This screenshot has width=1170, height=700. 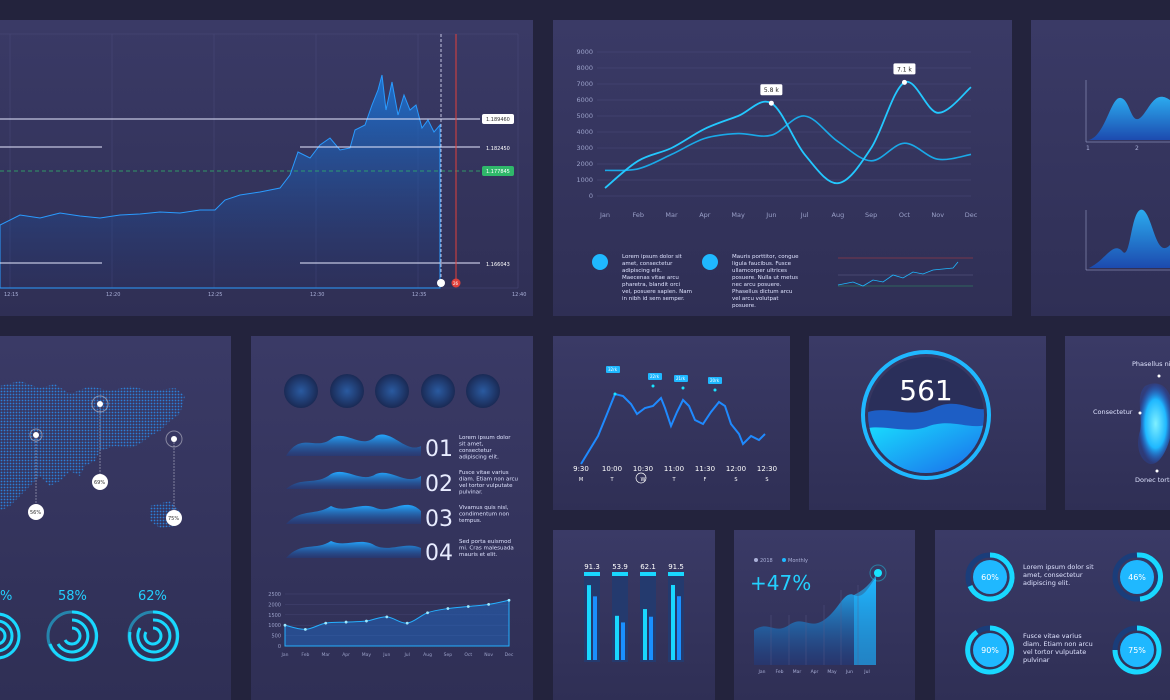 I want to click on donut-3-value: 90%, so click(x=990, y=650).